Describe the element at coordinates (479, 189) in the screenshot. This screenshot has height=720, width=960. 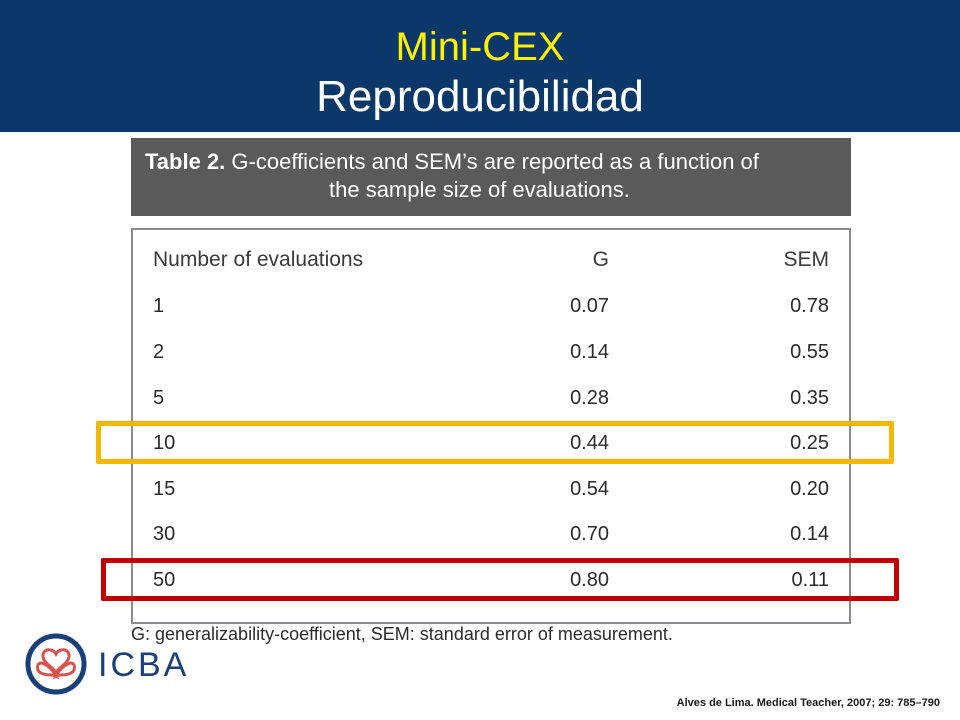
I see `table-caption-line2: the sample size of evaluations.` at that location.